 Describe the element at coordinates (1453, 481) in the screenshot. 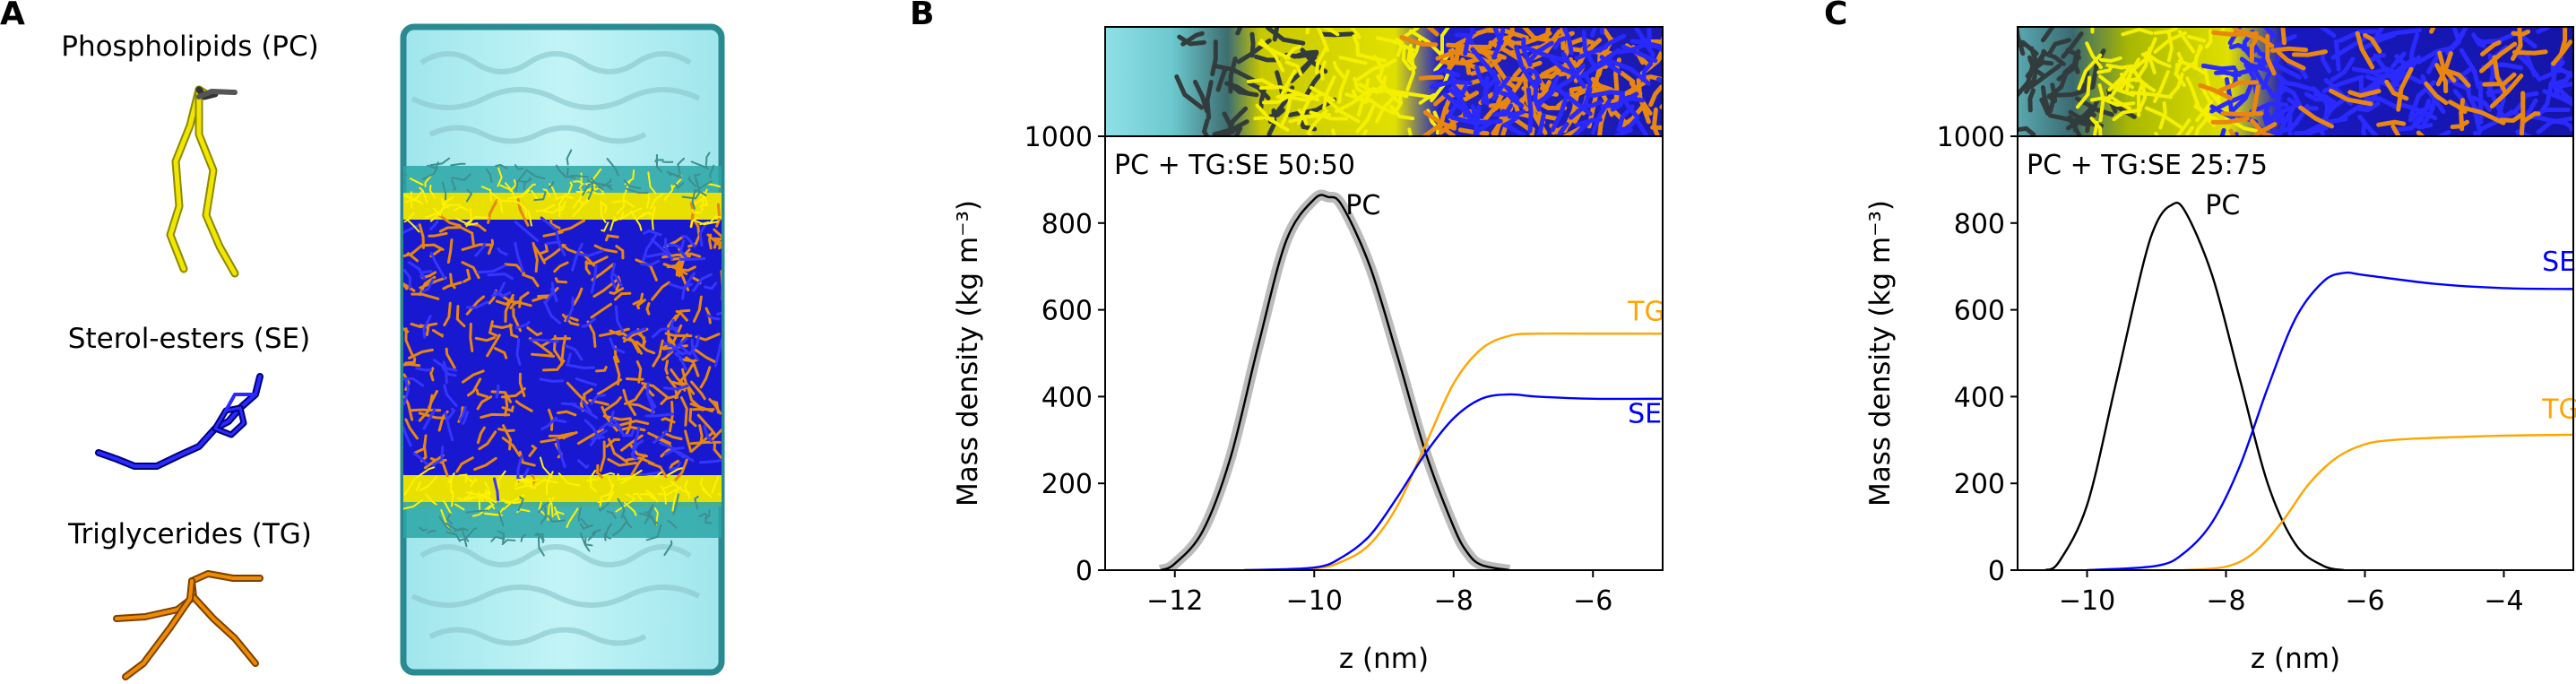

I see `series-se-line` at that location.